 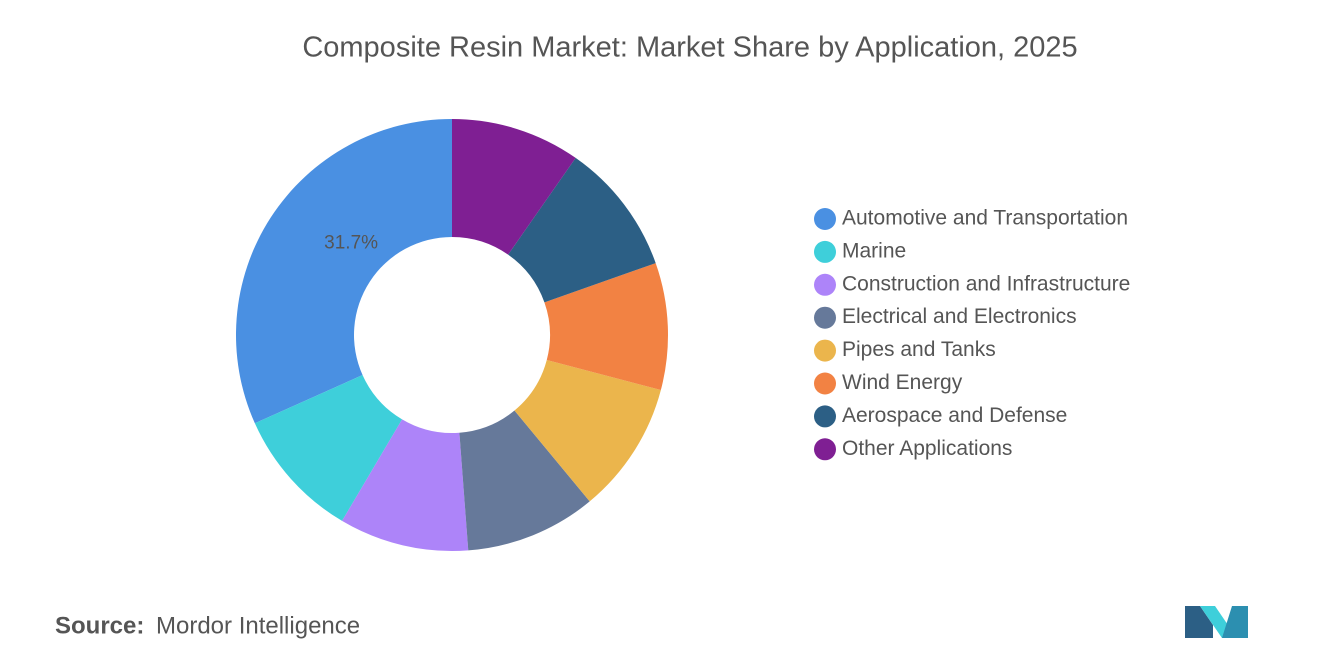 What do you see at coordinates (902, 382) in the screenshot?
I see `legend-label: Wind Energy` at bounding box center [902, 382].